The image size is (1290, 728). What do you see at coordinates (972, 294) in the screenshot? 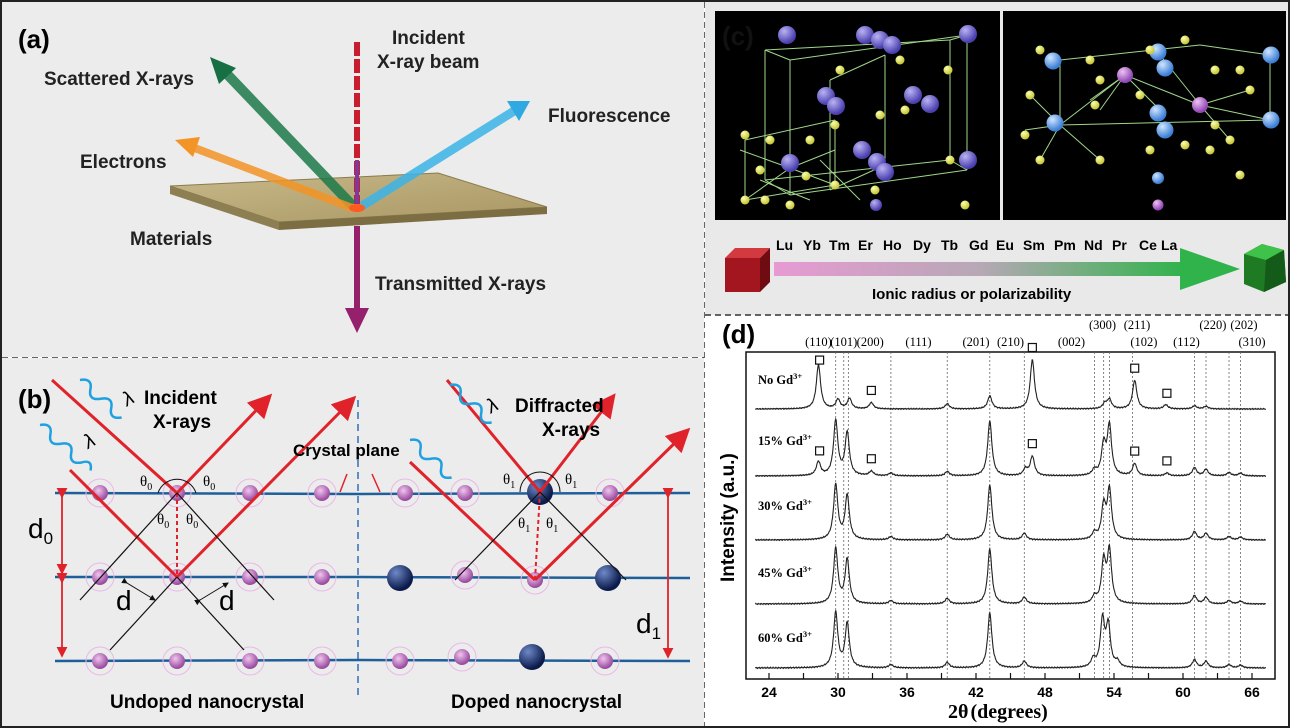
I see `ionic-radius-caption: Ionic radius or polarizability` at bounding box center [972, 294].